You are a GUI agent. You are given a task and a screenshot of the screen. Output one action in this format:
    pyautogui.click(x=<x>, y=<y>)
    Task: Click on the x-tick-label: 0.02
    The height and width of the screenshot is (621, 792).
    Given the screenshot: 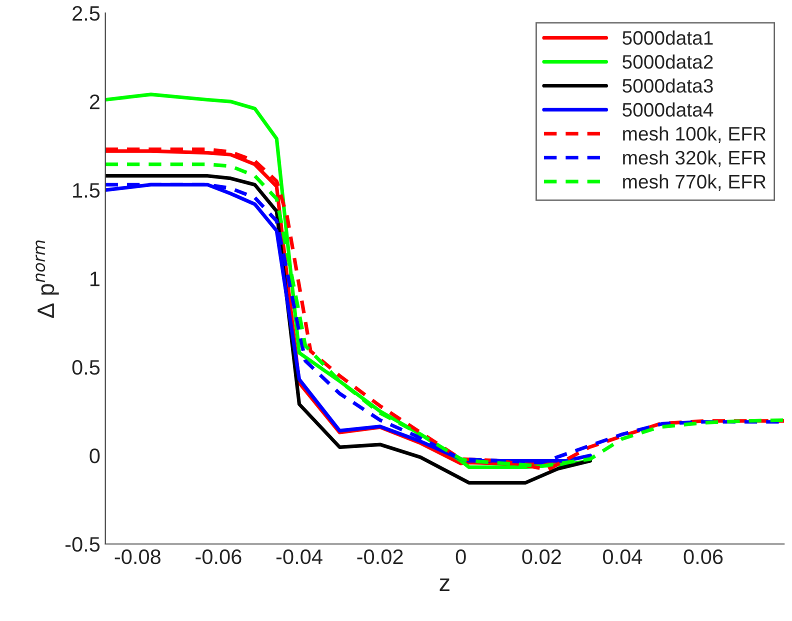 What is the action you would take?
    pyautogui.click(x=541, y=556)
    